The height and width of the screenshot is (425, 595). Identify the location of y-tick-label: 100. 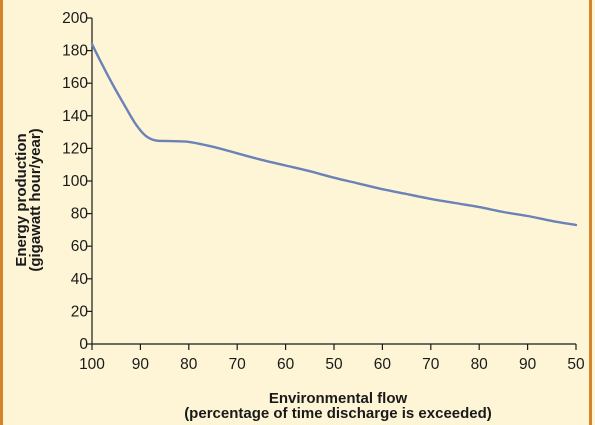
(75, 181).